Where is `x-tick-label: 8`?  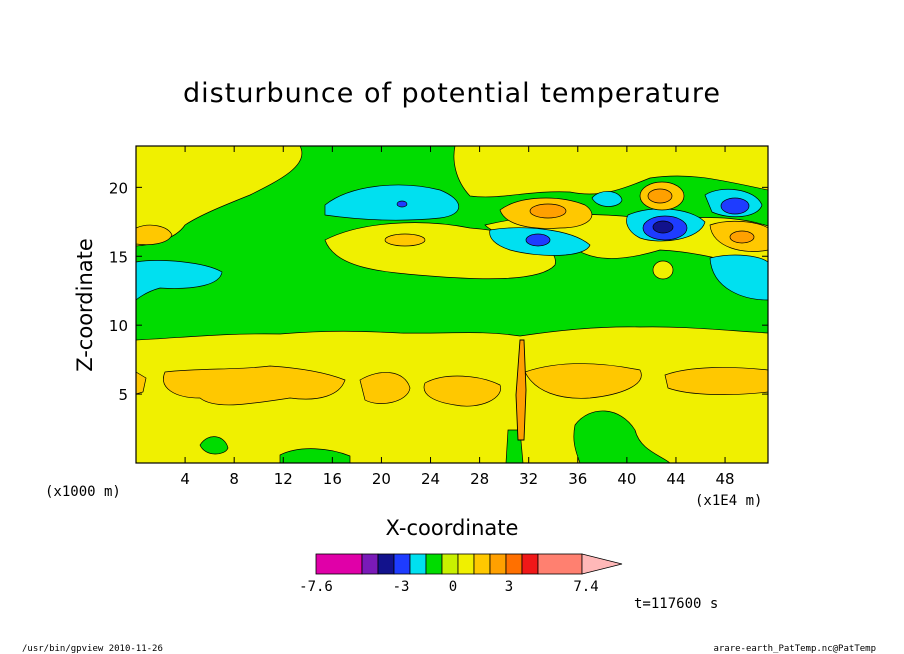 x-tick-label: 8 is located at coordinates (234, 479).